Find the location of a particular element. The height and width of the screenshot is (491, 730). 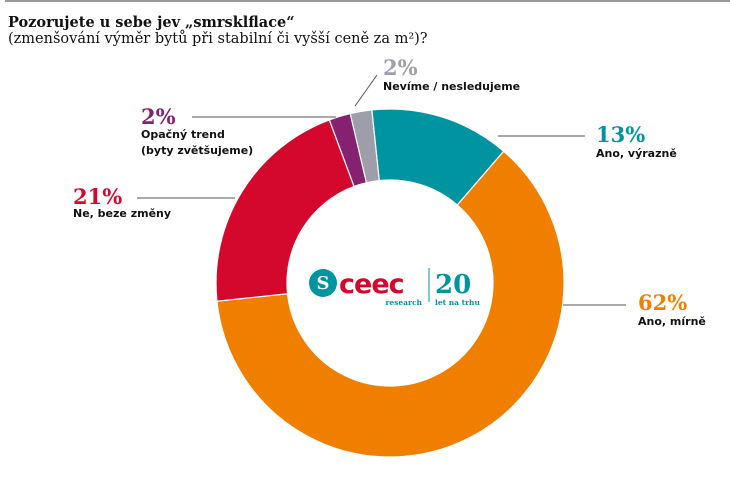

chart-title: Pozorujete u sebe jev „smrsklflace“ is located at coordinates (151, 22).